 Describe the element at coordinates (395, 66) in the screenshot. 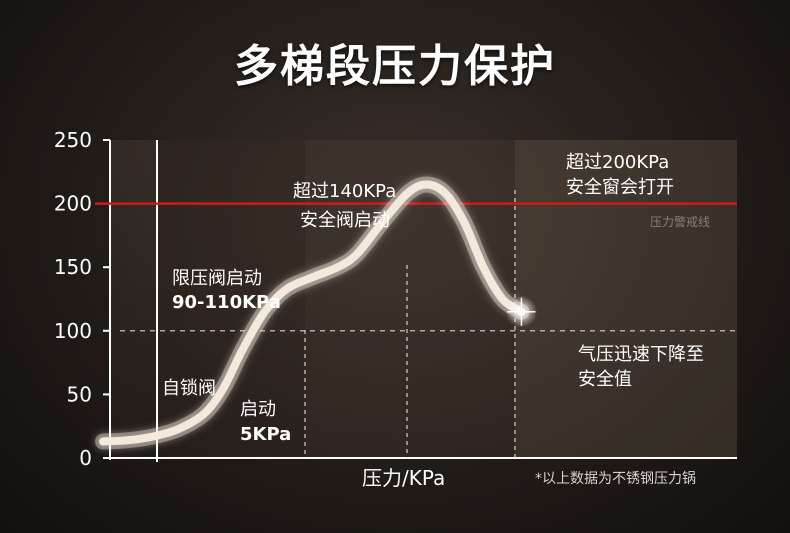

I see `page-title: 多梯段压力保护` at that location.